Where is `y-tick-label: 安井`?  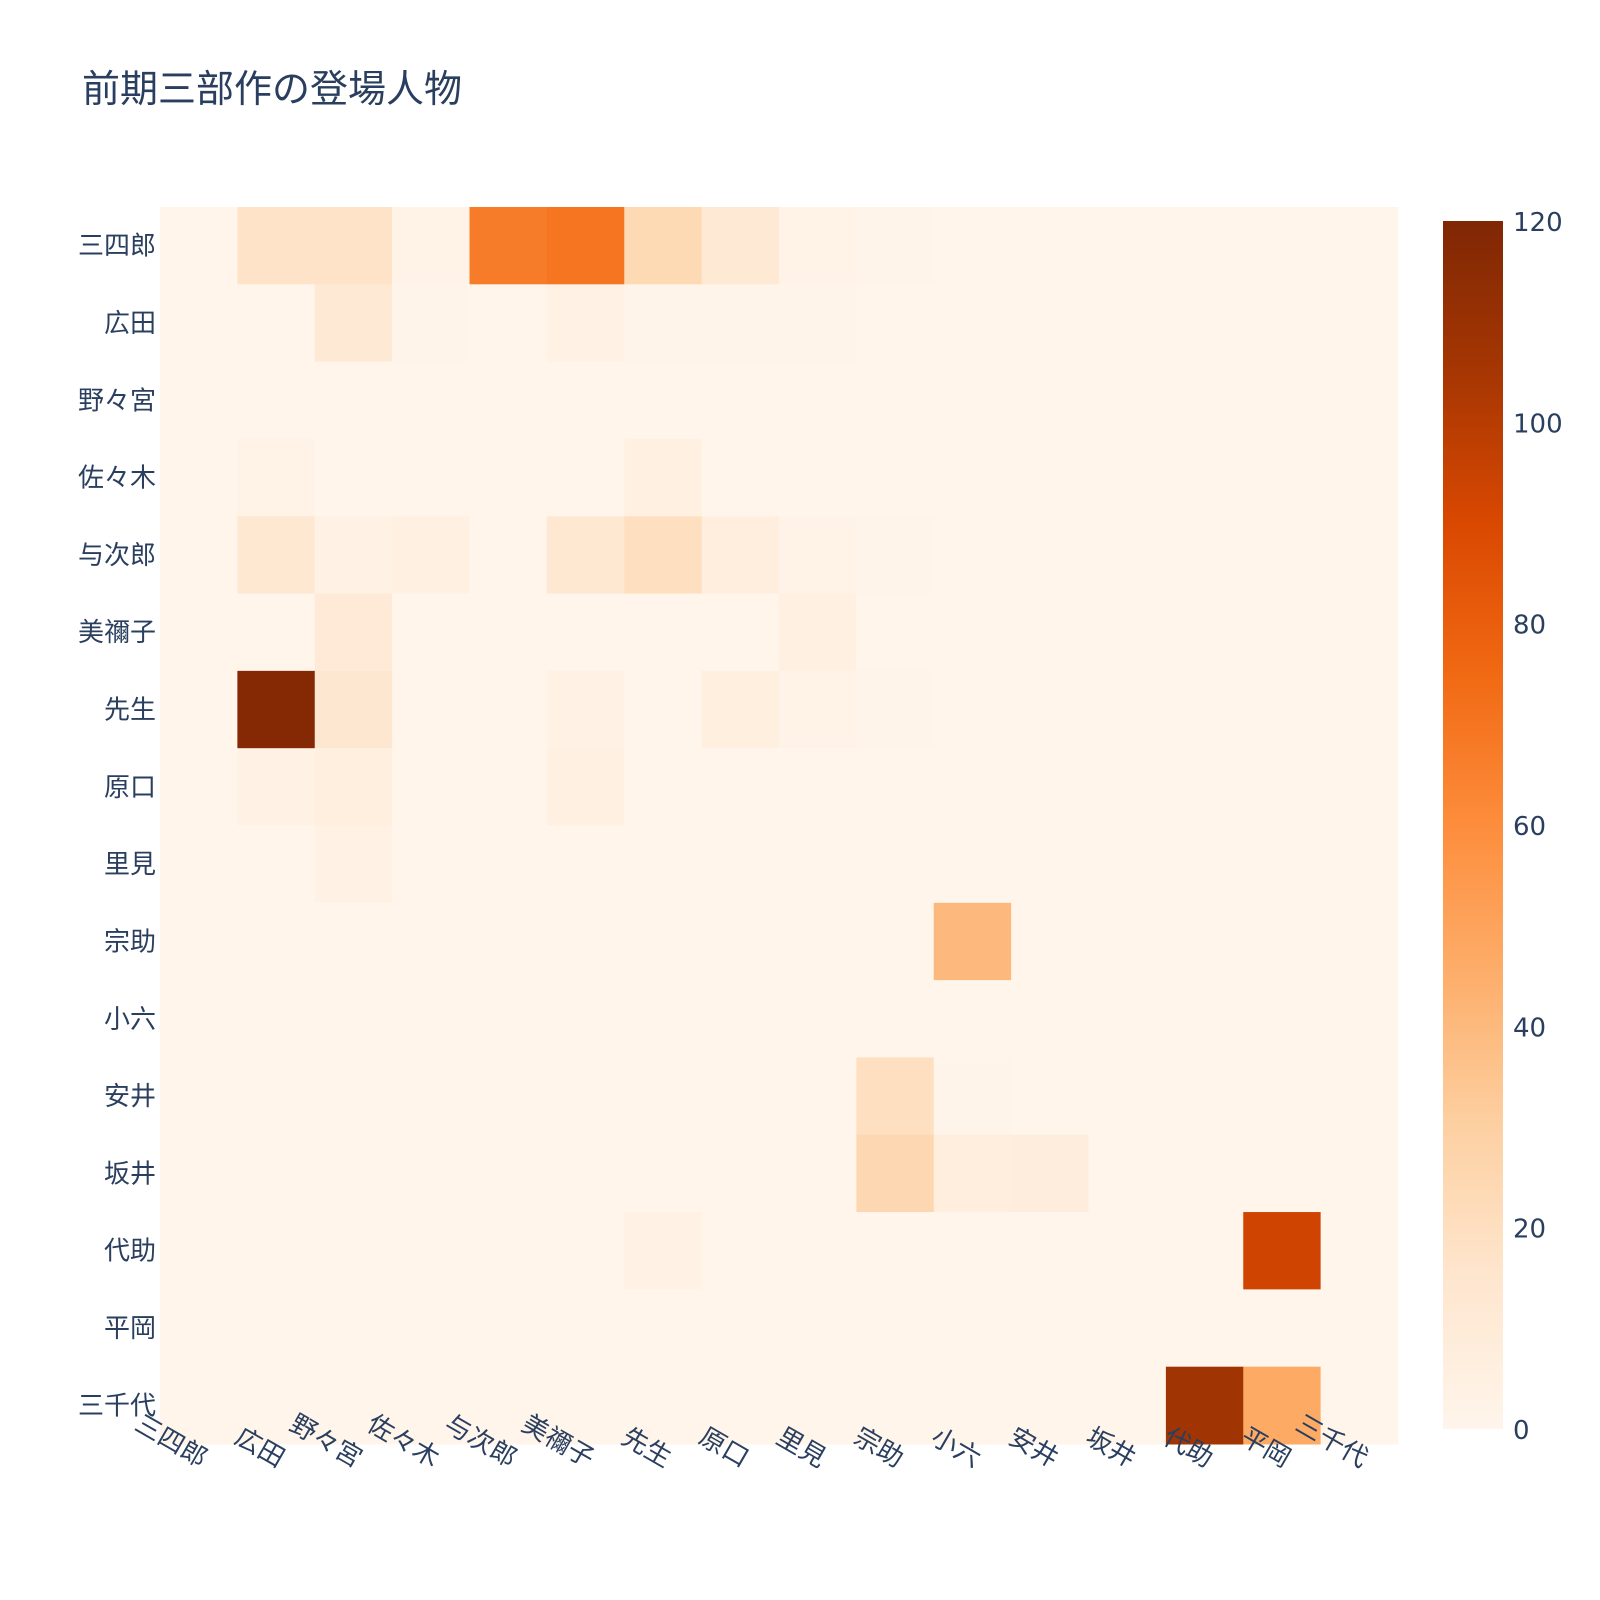
y-tick-label: 安井 is located at coordinates (130, 1097).